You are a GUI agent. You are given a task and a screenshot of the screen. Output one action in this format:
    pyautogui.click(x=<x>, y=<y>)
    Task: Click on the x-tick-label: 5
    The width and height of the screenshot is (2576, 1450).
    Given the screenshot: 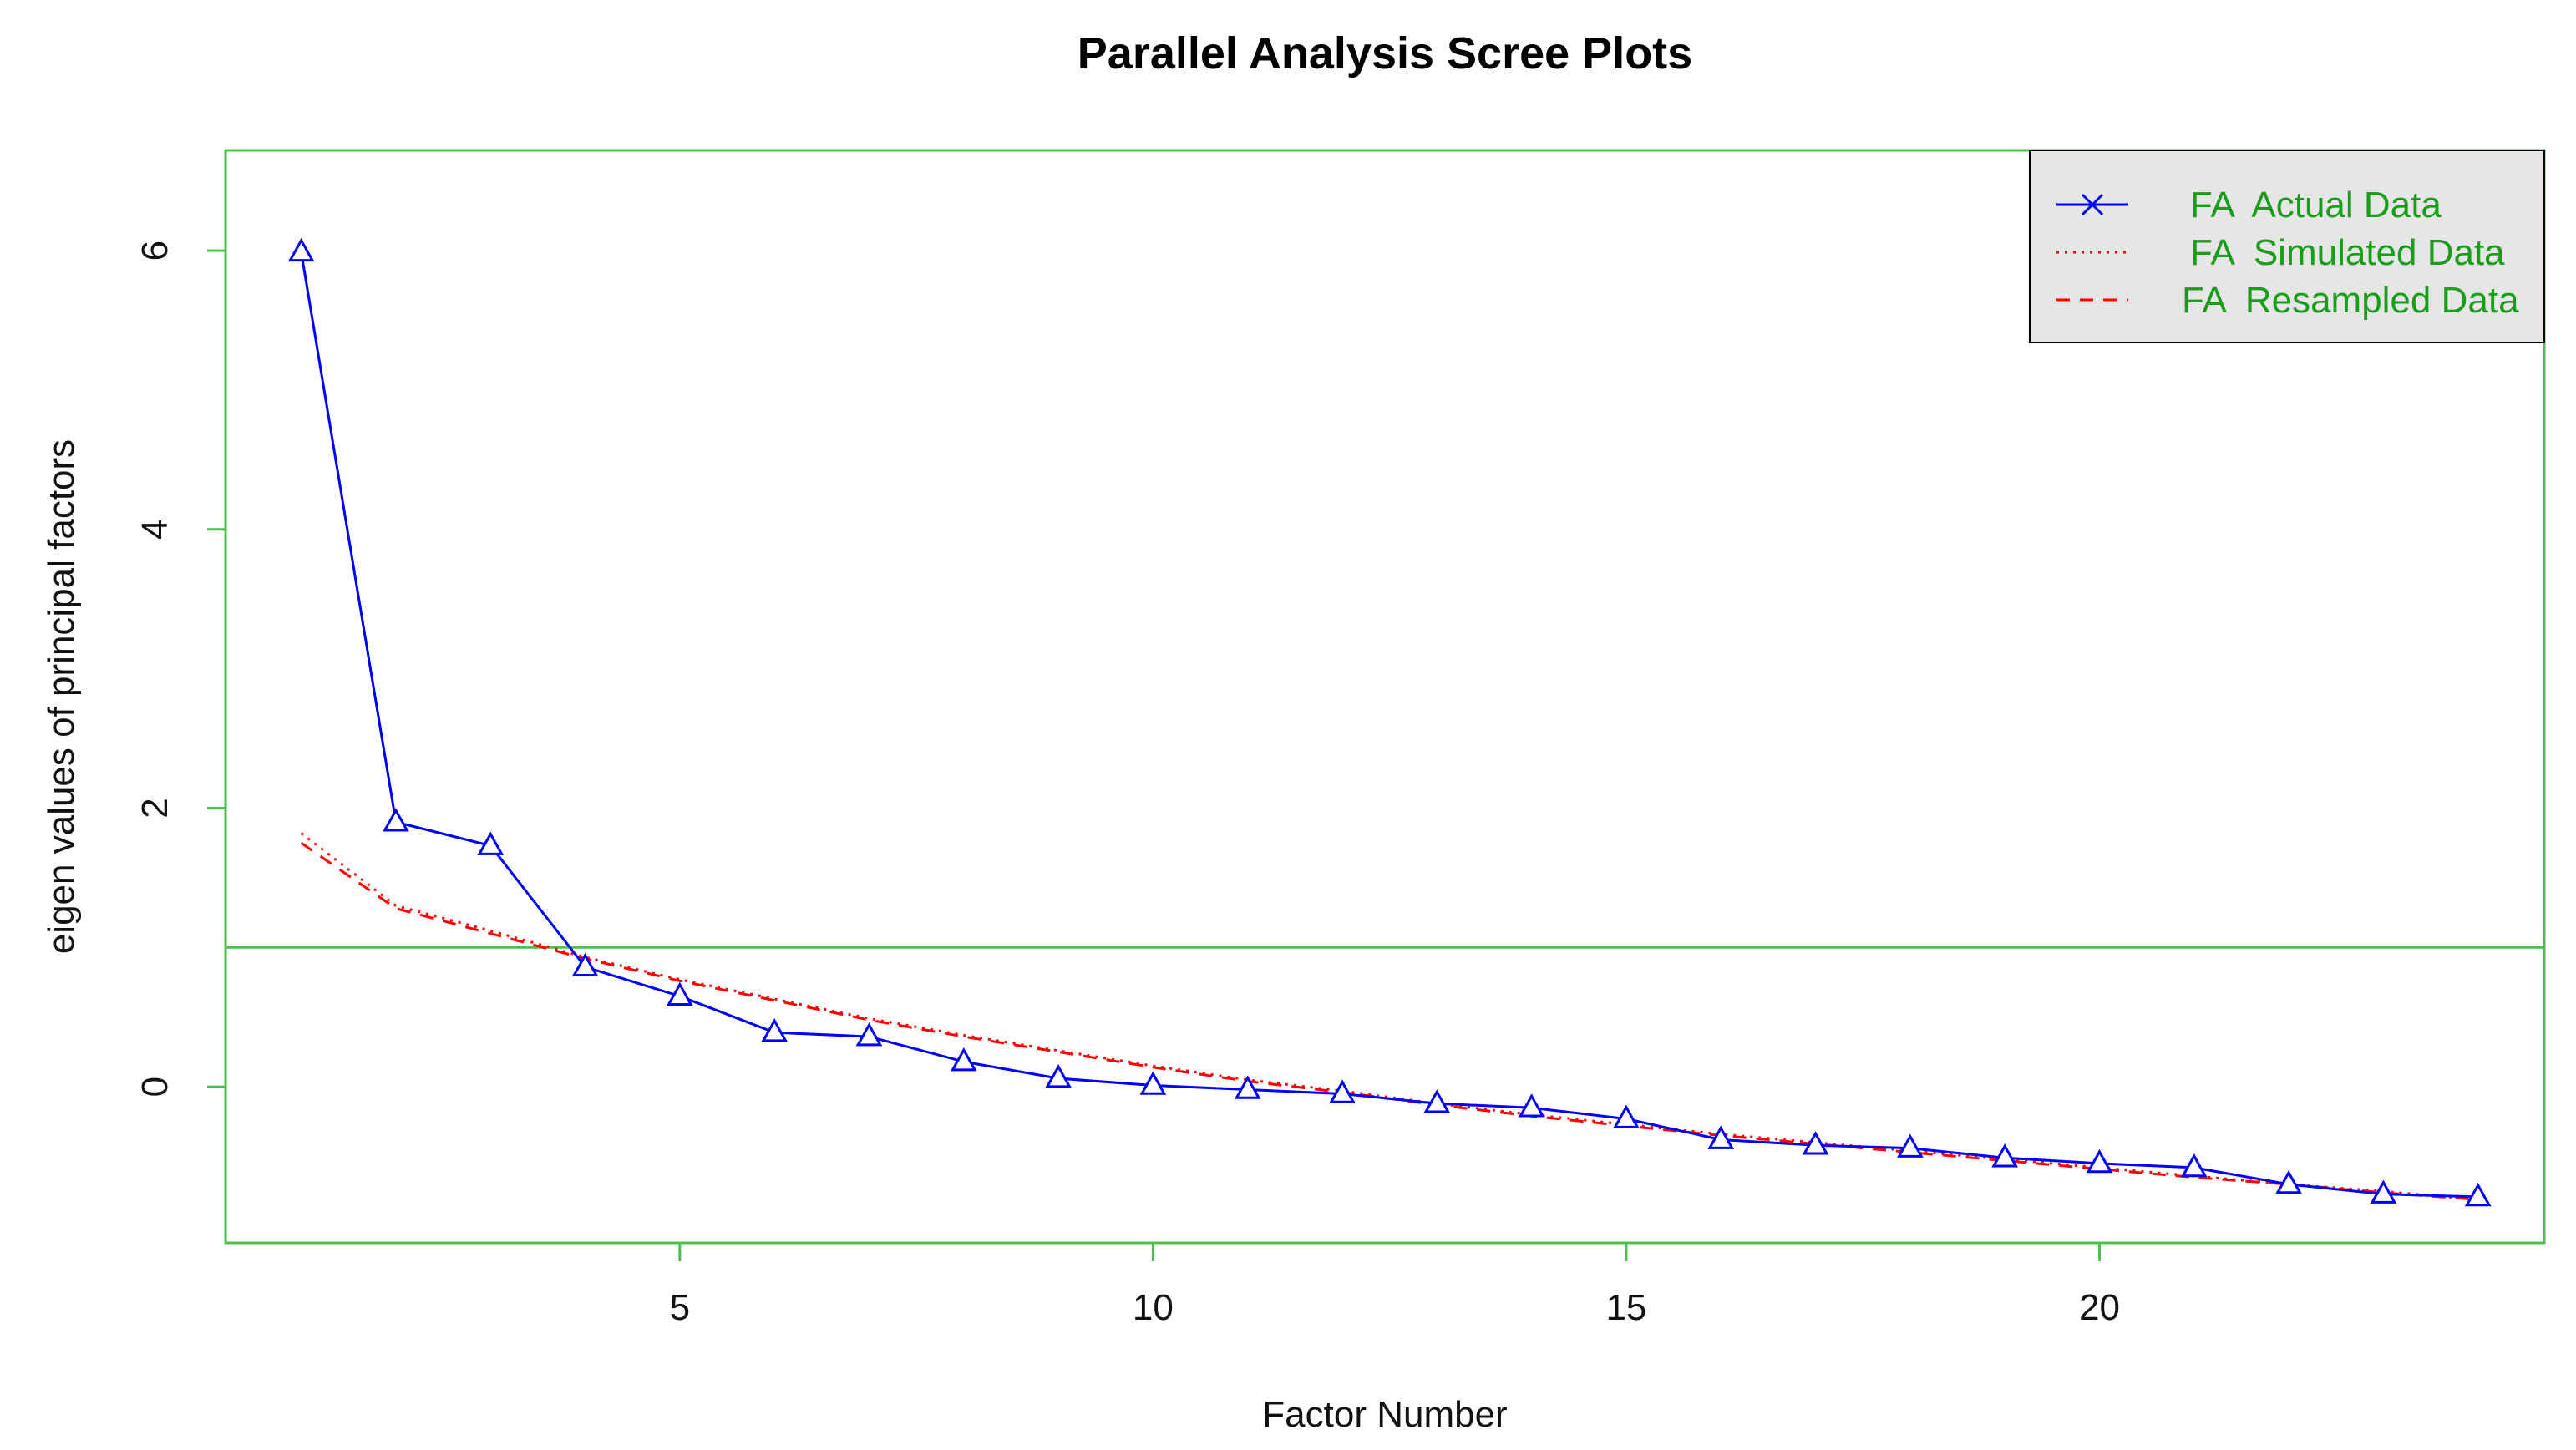 What is the action you would take?
    pyautogui.click(x=680, y=1307)
    